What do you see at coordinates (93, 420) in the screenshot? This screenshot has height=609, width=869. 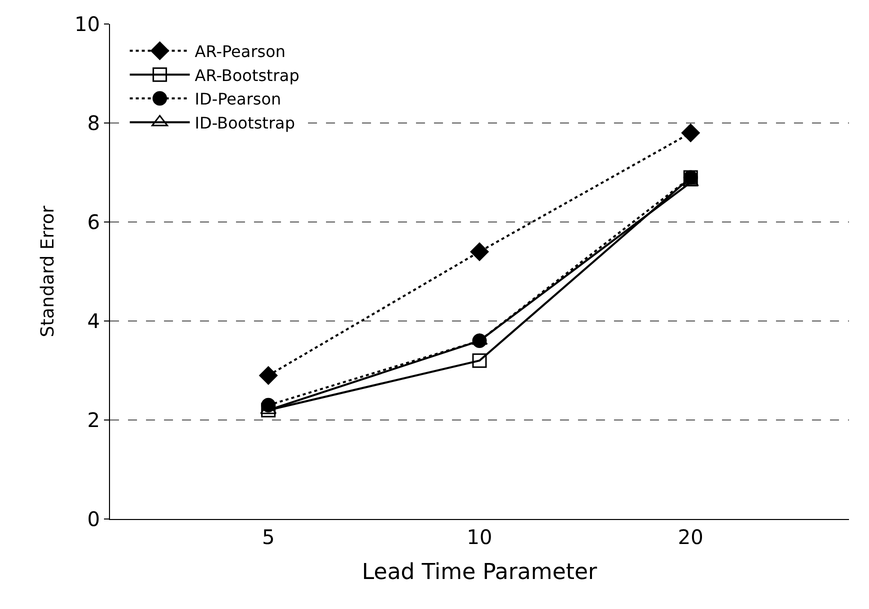 I see `y-tick-label: 2` at bounding box center [93, 420].